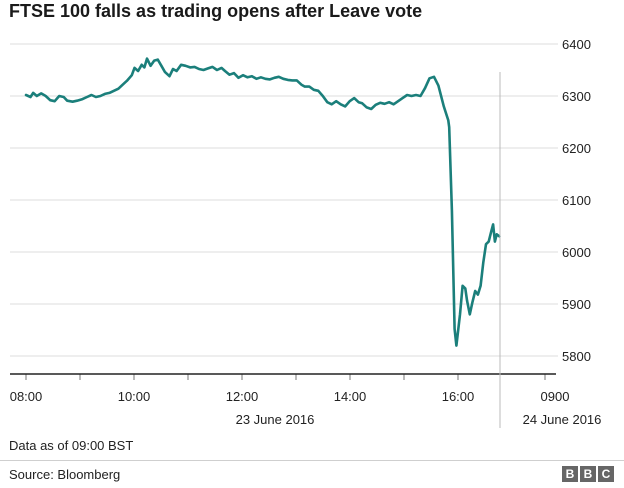 The width and height of the screenshot is (624, 488). I want to click on y-tick-label: 5900, so click(576, 304).